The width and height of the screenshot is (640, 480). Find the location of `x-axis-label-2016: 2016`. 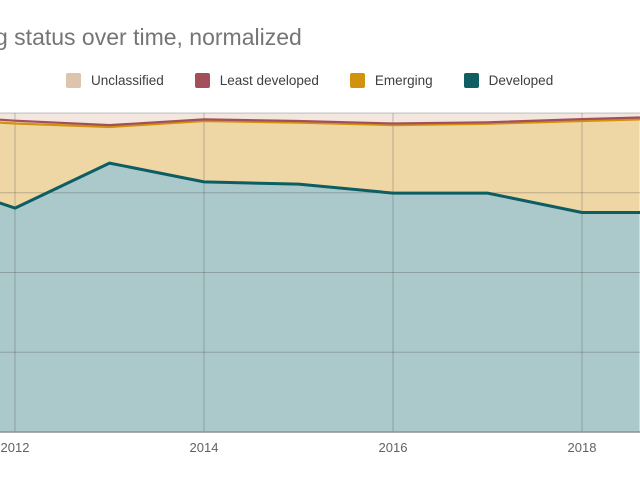

x-axis-label-2016: 2016 is located at coordinates (393, 447).